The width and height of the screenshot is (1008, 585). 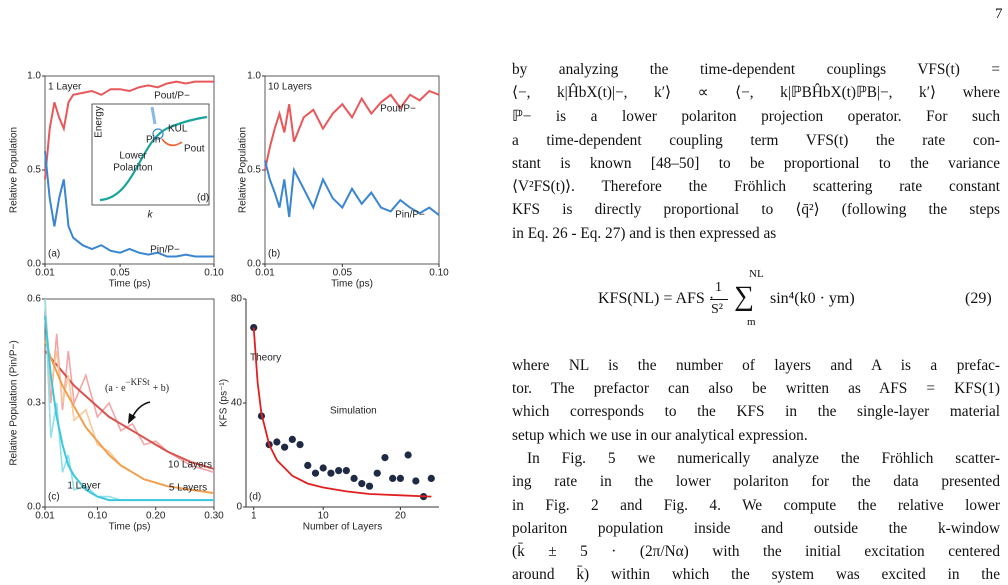 What do you see at coordinates (156, 516) in the screenshot?
I see `x-tick-label: 0.20` at bounding box center [156, 516].